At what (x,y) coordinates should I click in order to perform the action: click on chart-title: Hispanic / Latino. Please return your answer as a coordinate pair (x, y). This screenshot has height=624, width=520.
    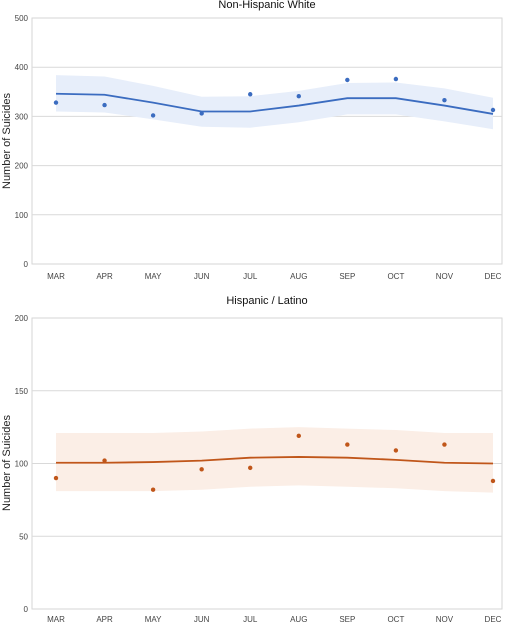
    Looking at the image, I should click on (266, 301).